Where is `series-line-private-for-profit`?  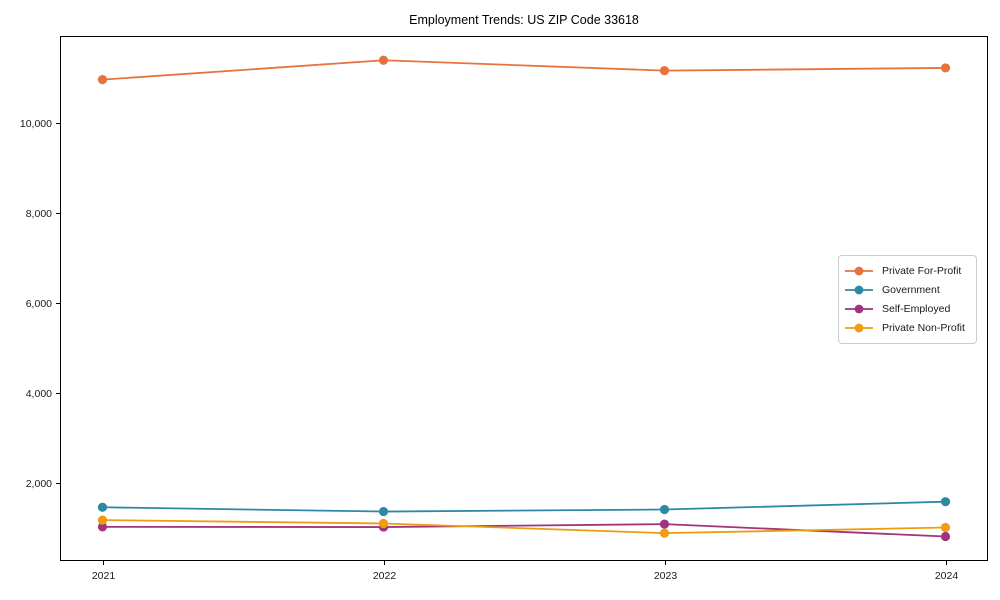
series-line-private-for-profit is located at coordinates (524, 70).